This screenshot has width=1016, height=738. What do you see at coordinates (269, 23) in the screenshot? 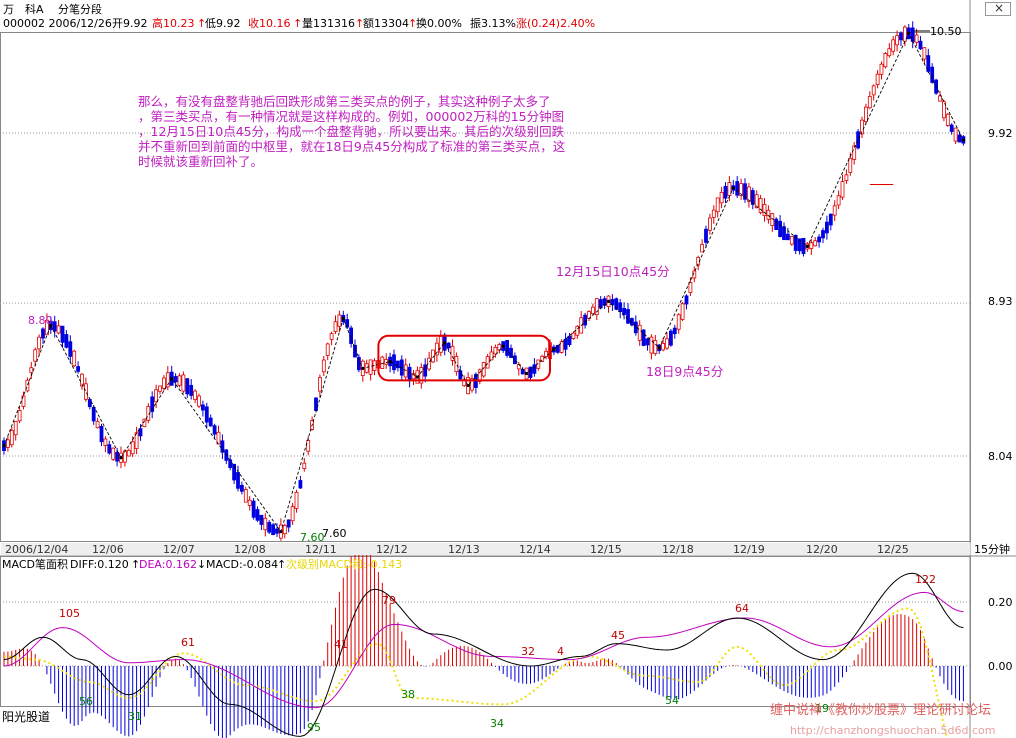
I see `close-value: 收10.16` at bounding box center [269, 23].